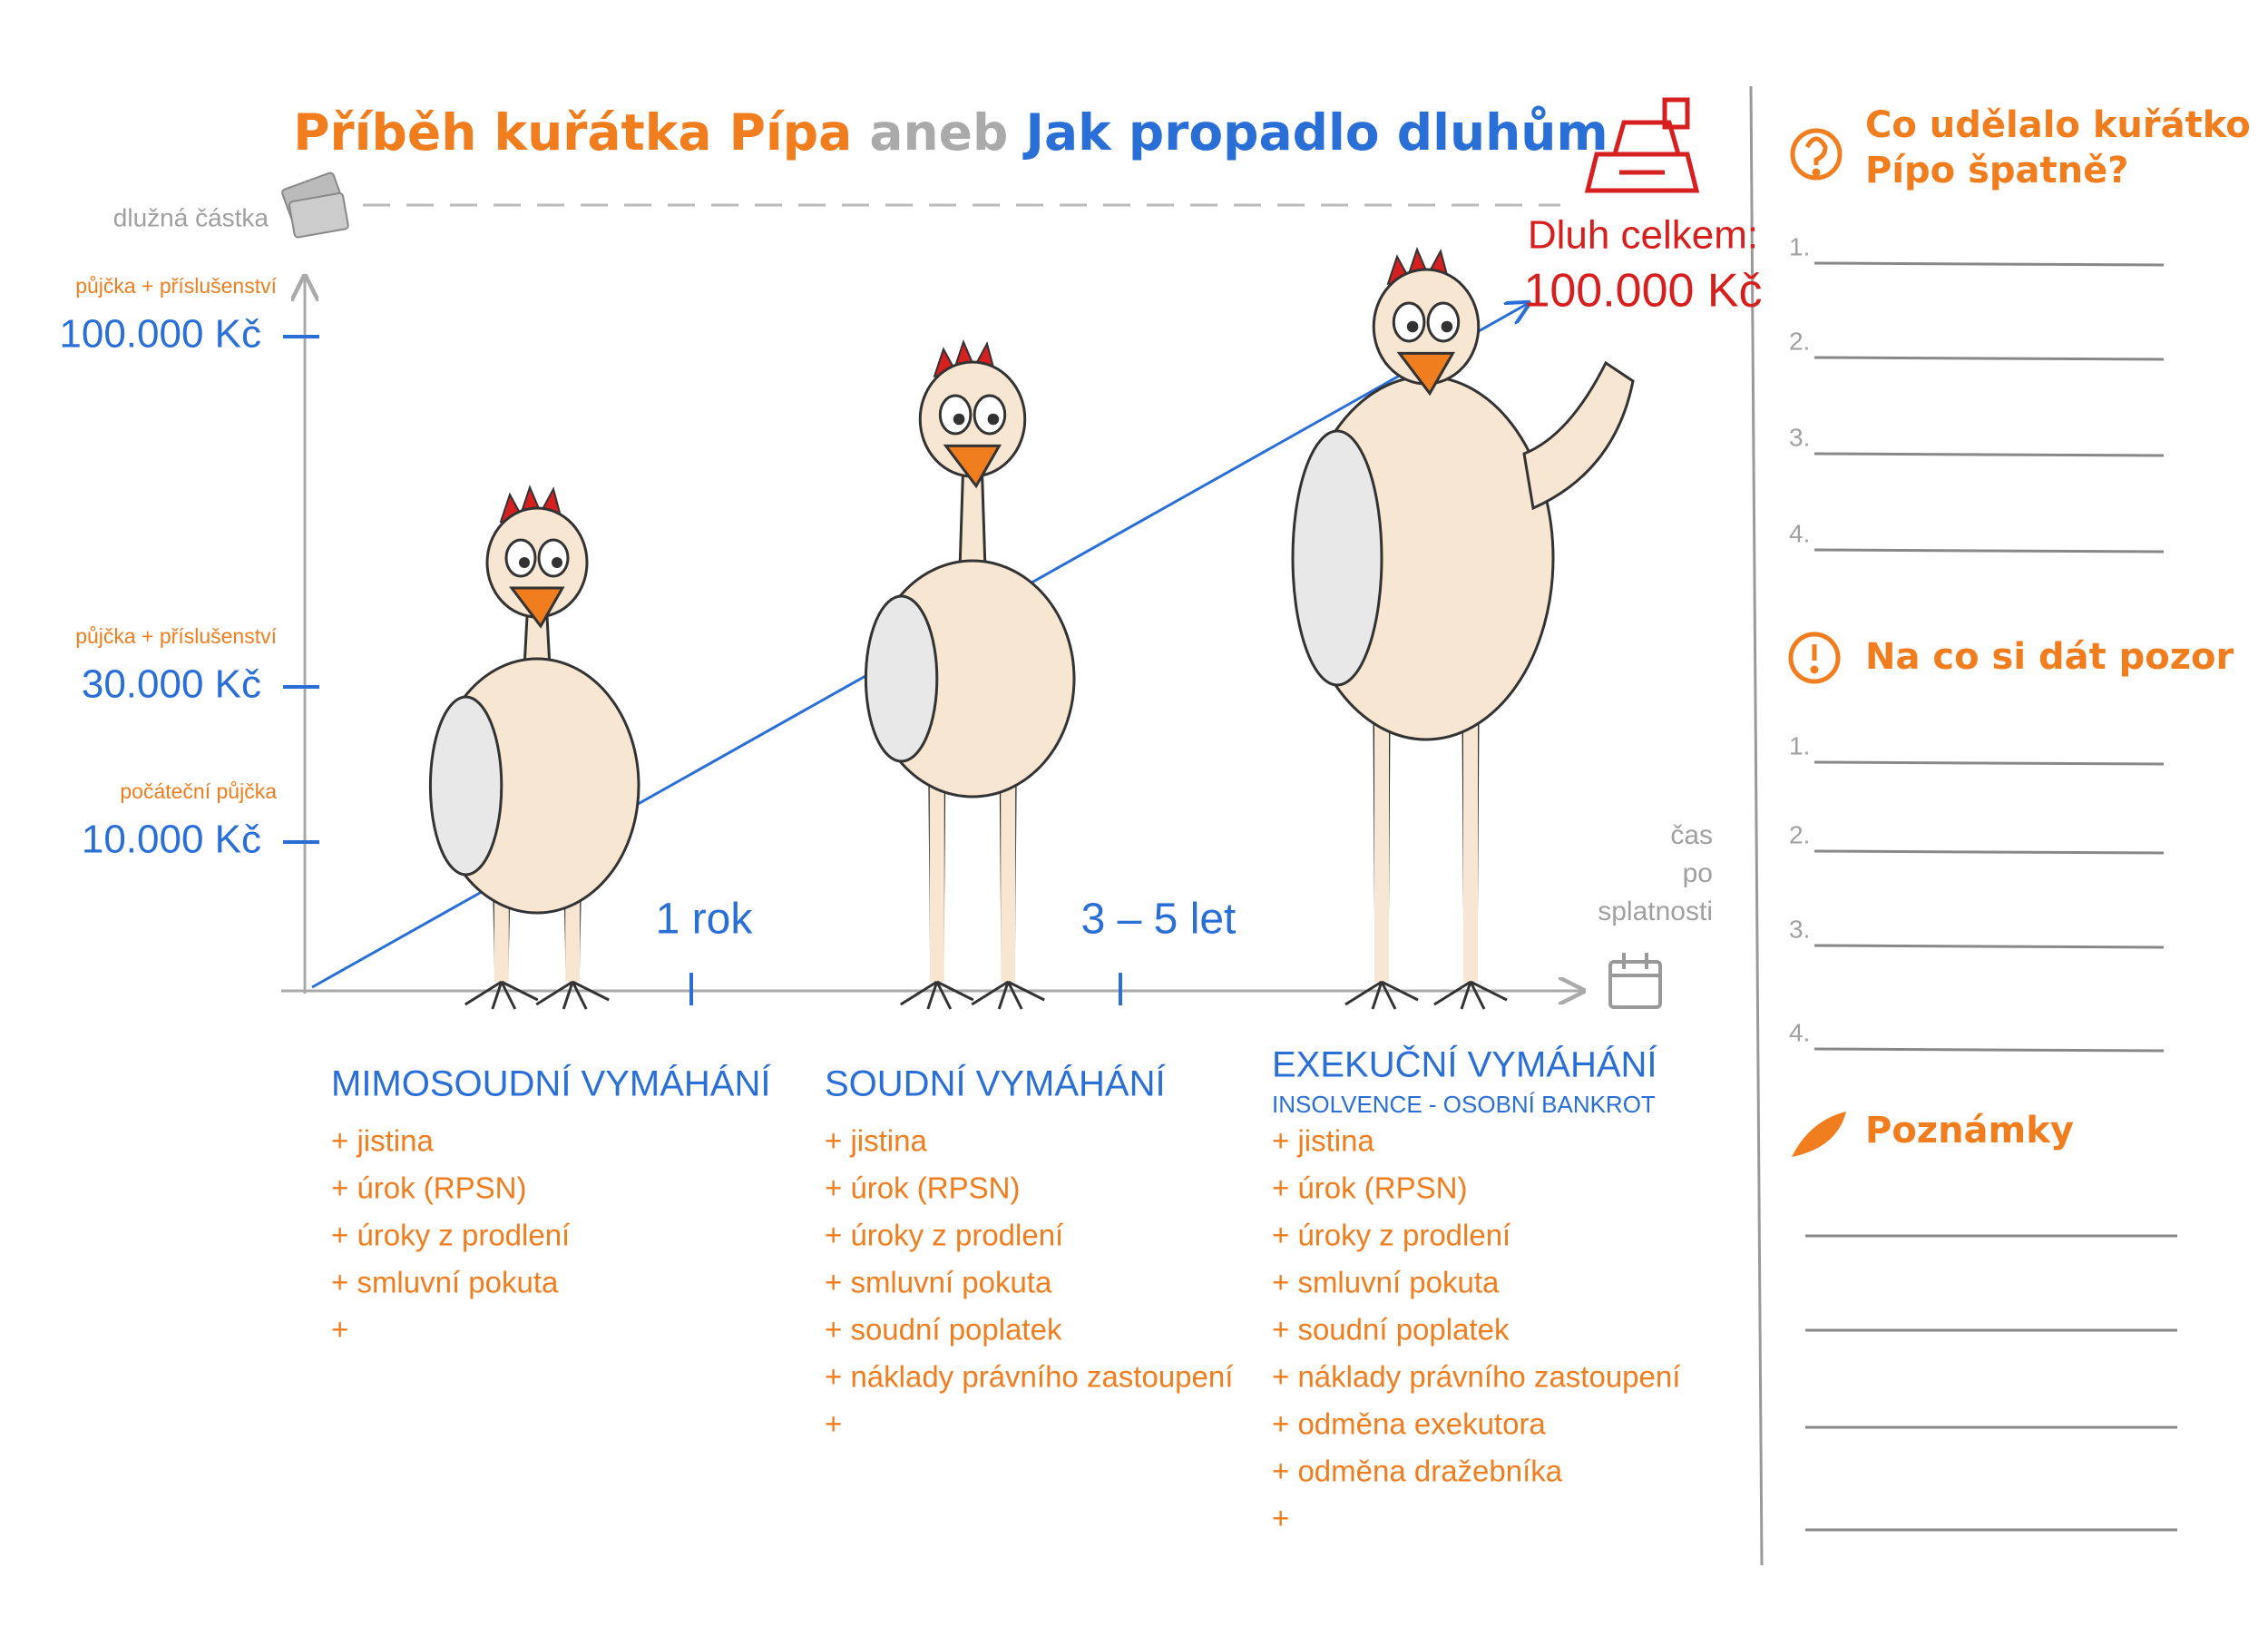 This screenshot has height=1646, width=2268. I want to click on level-amount: 10.000 Kč, so click(171, 840).